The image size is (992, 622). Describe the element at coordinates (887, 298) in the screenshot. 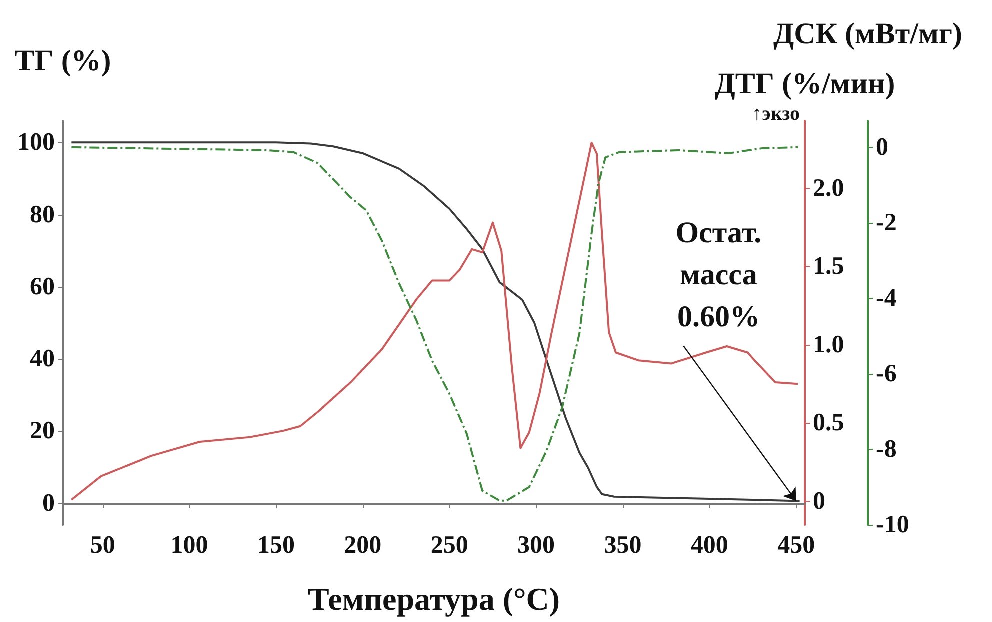

I see `y3-tick-label: -4` at that location.